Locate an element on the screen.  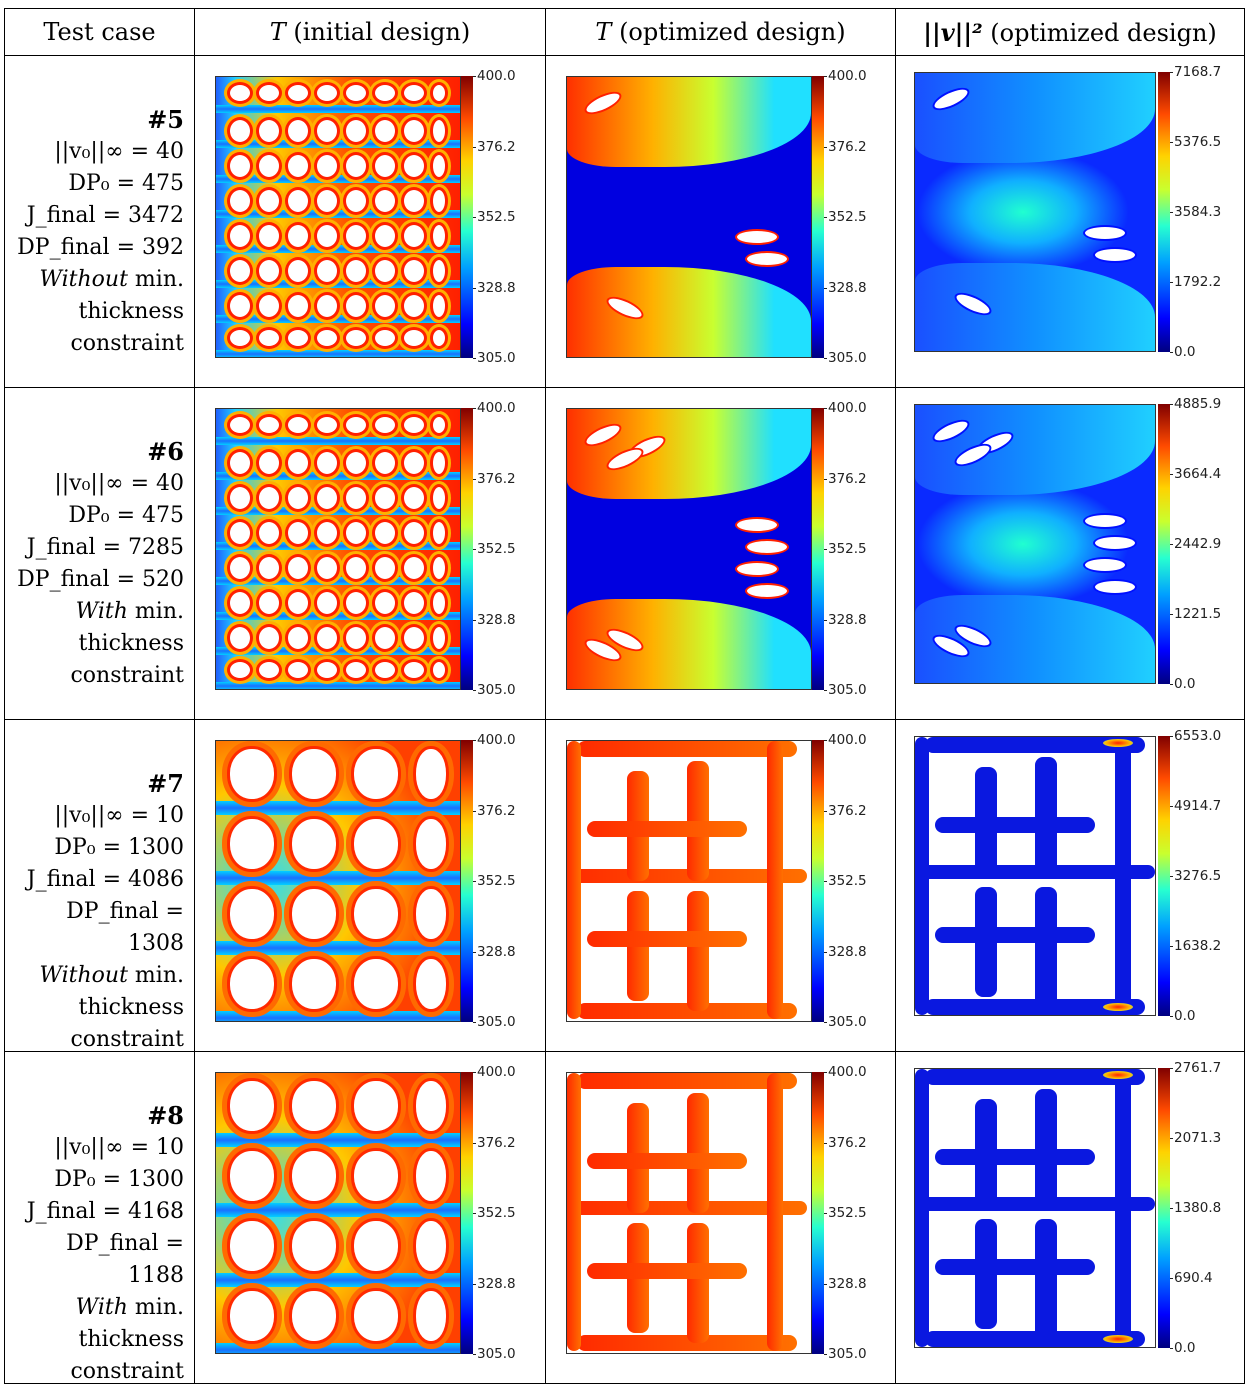
test-case-number: #5 is located at coordinates (165, 119).